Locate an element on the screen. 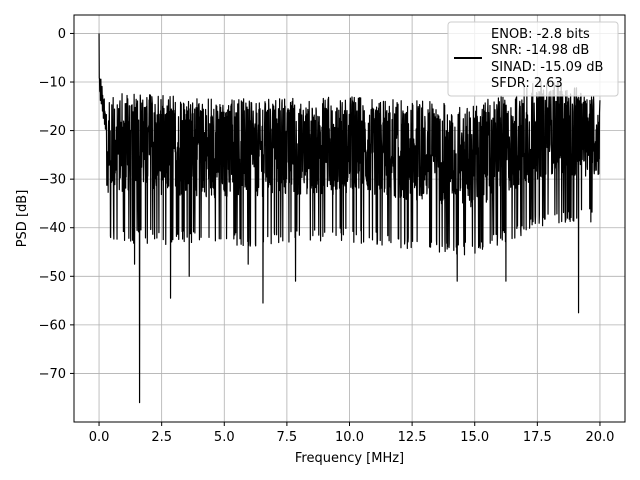 This screenshot has width=640, height=480. y-tick-label: −70 is located at coordinates (52, 374).